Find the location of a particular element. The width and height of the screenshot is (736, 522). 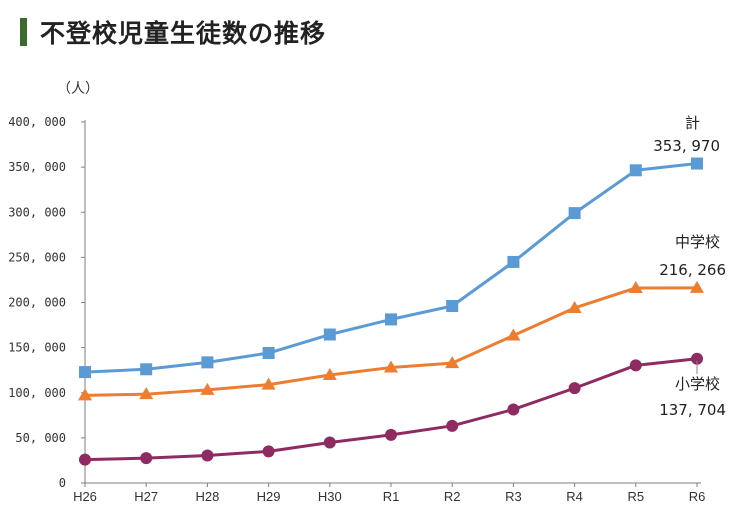

series-value-label: 353, 970 is located at coordinates (686, 146).